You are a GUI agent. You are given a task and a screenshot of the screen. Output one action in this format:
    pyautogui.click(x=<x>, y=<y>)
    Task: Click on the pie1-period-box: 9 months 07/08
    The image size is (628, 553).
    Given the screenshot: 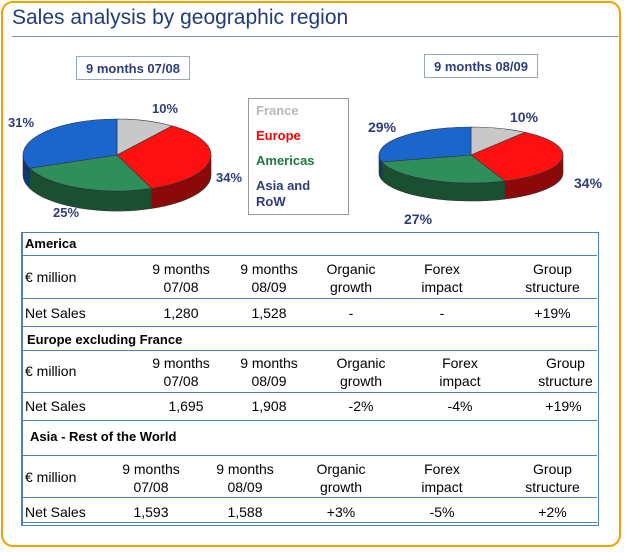 What is the action you would take?
    pyautogui.click(x=133, y=68)
    